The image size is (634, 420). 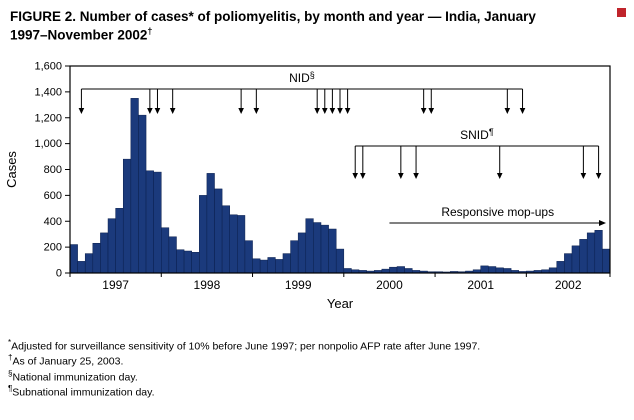 I want to click on footnote-section: §National immunization day., so click(x=321, y=377).